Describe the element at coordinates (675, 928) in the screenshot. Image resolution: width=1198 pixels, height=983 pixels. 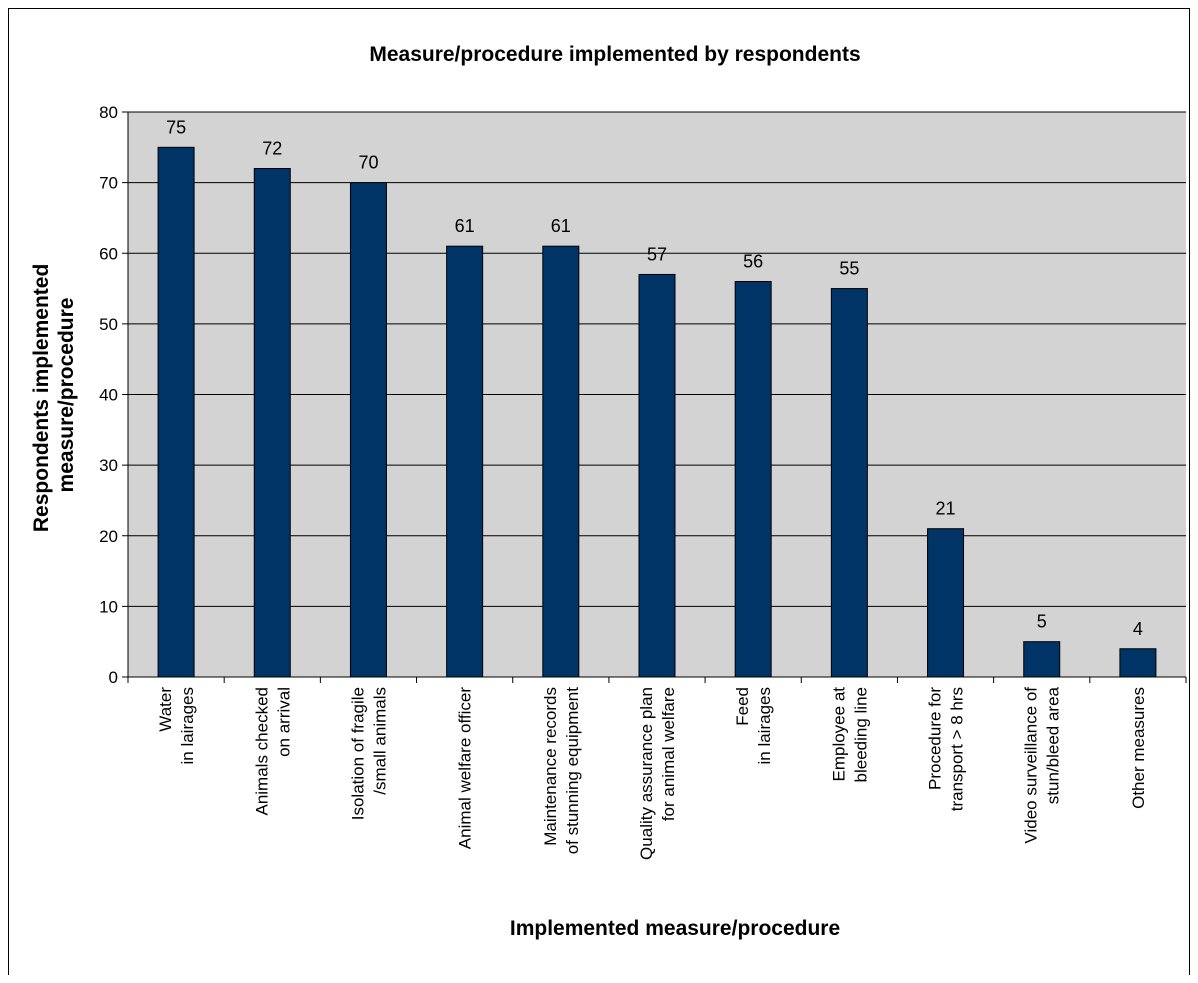
I see `x-axis-title: Implemented measure/procedure` at that location.